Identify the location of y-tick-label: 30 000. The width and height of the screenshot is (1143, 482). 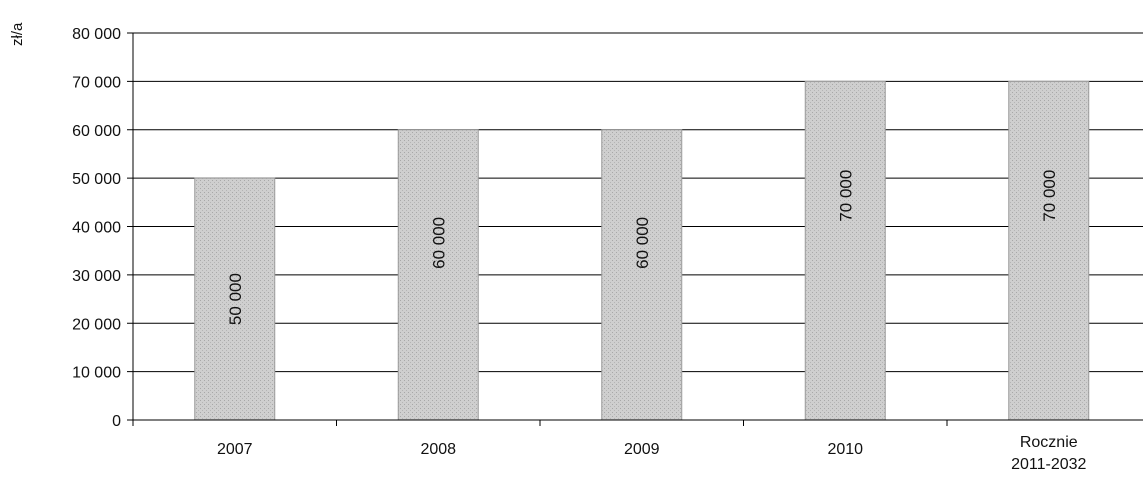
(96, 276).